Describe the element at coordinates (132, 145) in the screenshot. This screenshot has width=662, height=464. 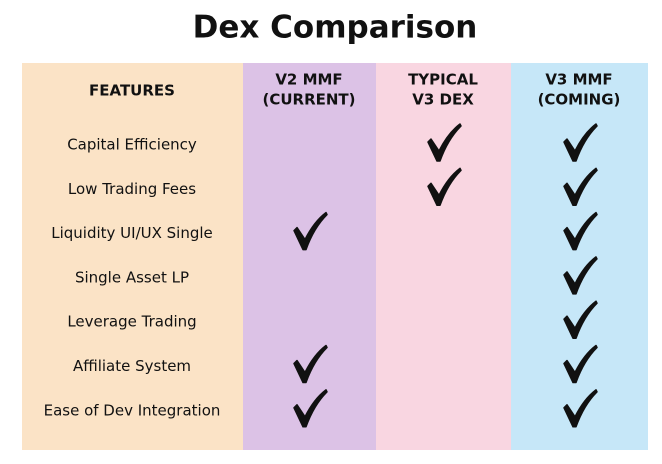
I see `feature-label: Capital Efficiency` at that location.